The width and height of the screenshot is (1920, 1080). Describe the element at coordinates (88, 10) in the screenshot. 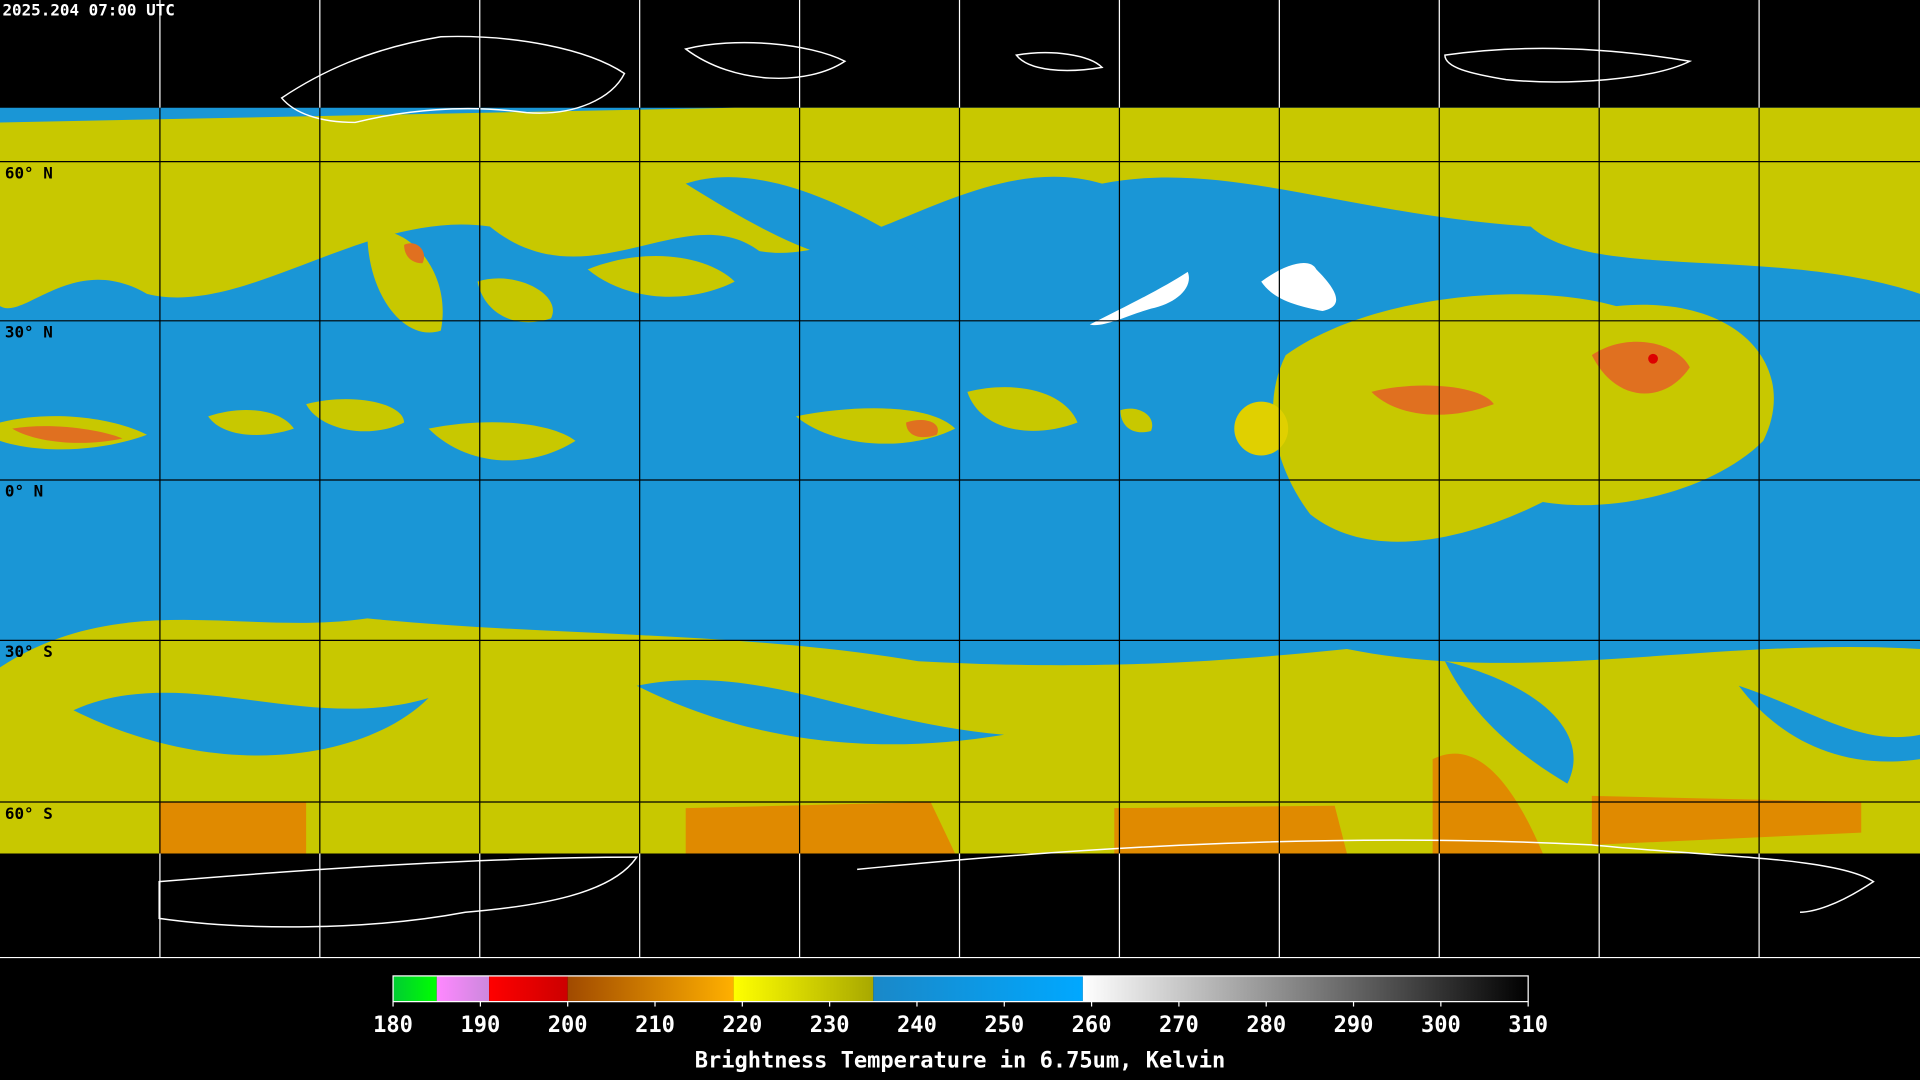

I see `timestamp: 2025.204 07:00 UTC` at that location.